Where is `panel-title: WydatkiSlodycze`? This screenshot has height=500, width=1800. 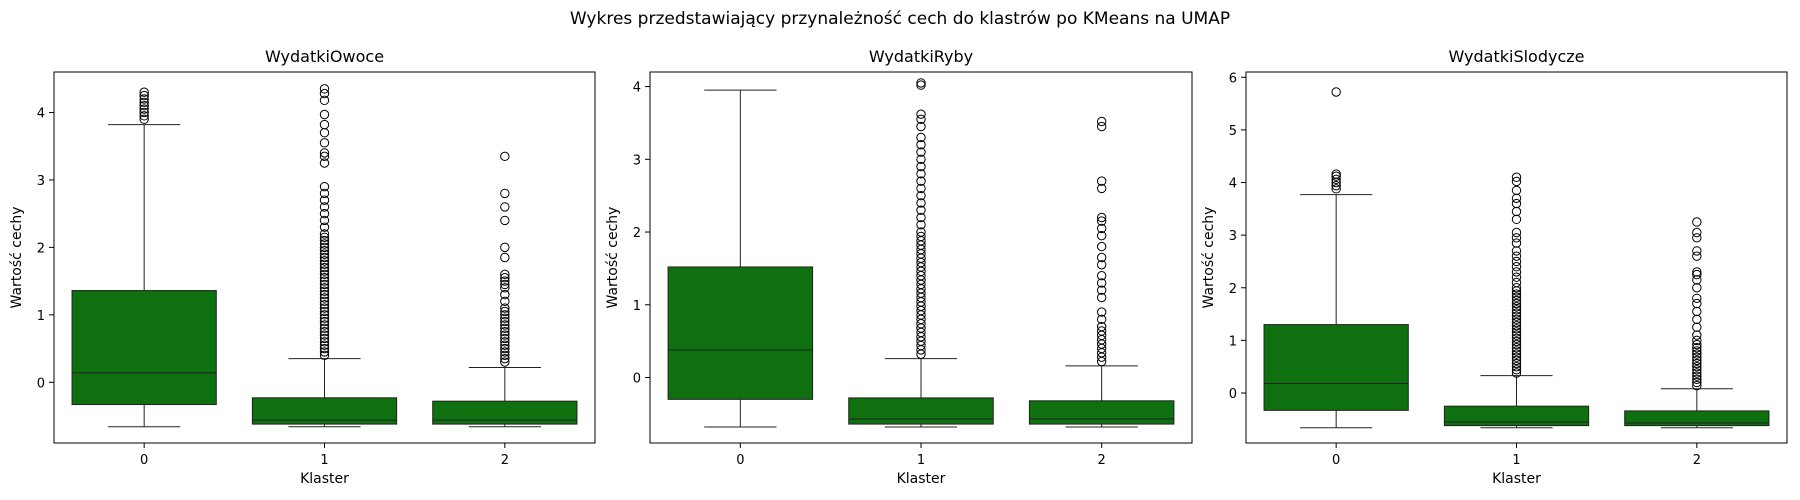 panel-title: WydatkiSlodycze is located at coordinates (1516, 56).